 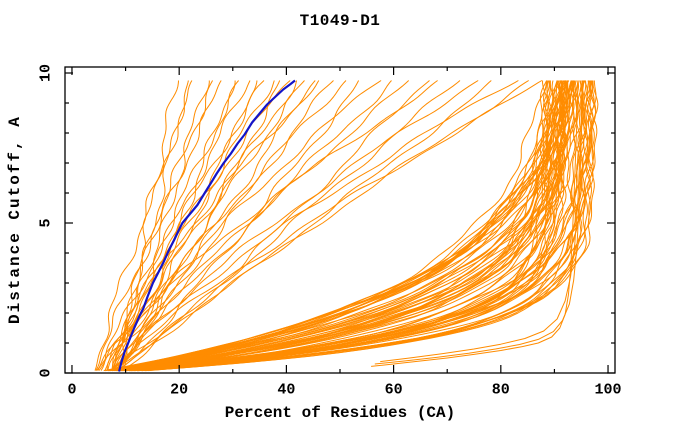 I want to click on x-tick-label: 20, so click(x=179, y=390).